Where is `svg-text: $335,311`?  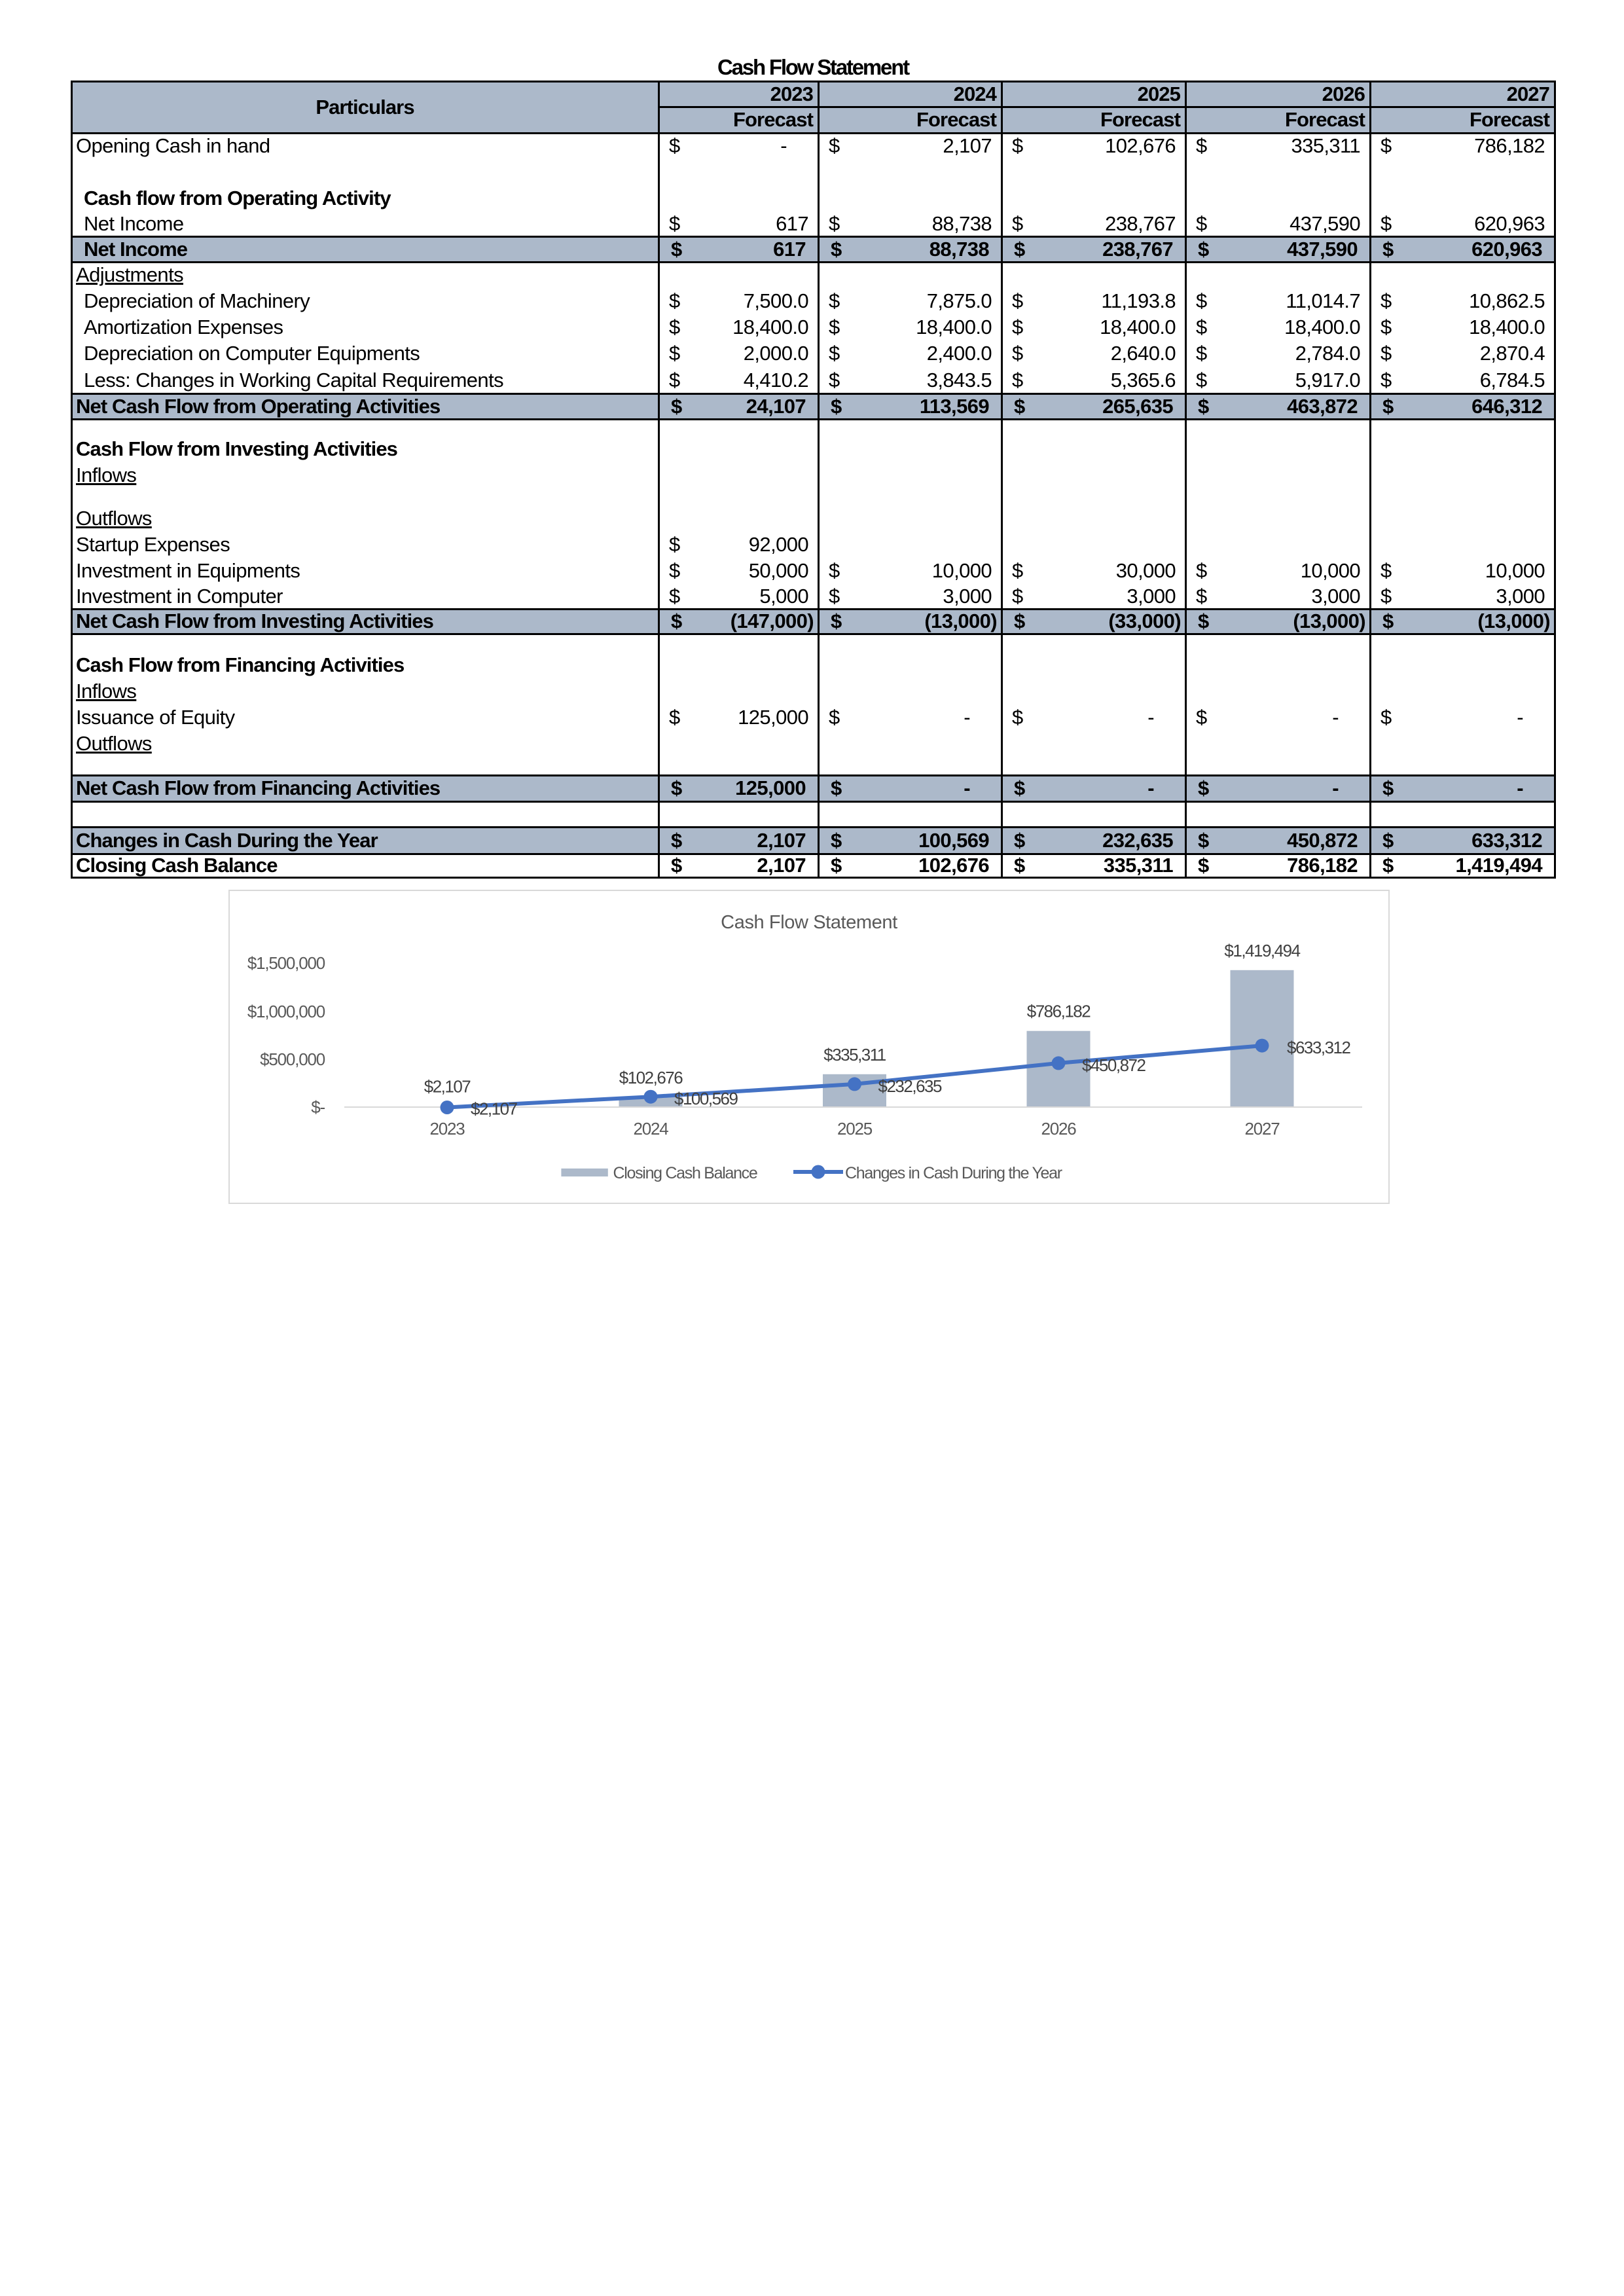
svg-text: $335,311 is located at coordinates (854, 1055).